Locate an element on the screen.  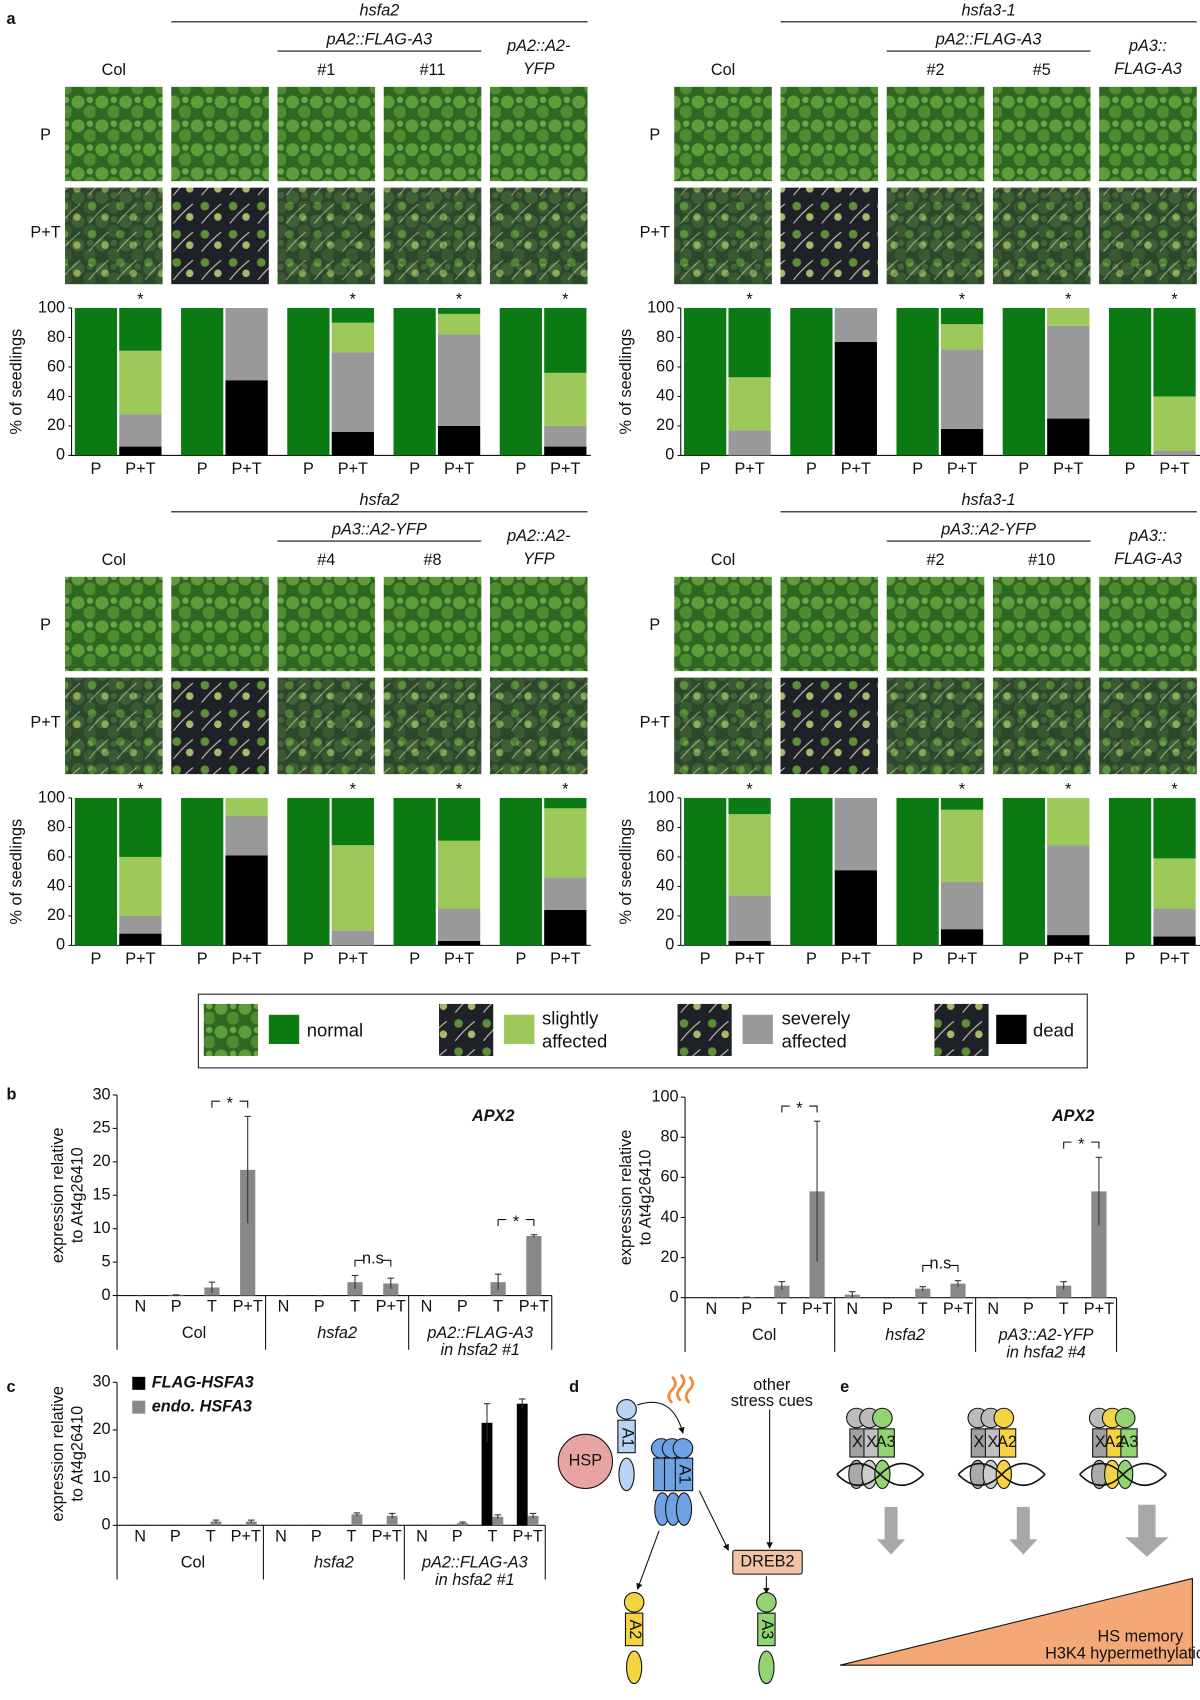
bracket-label: * is located at coordinates (1081, 1145).